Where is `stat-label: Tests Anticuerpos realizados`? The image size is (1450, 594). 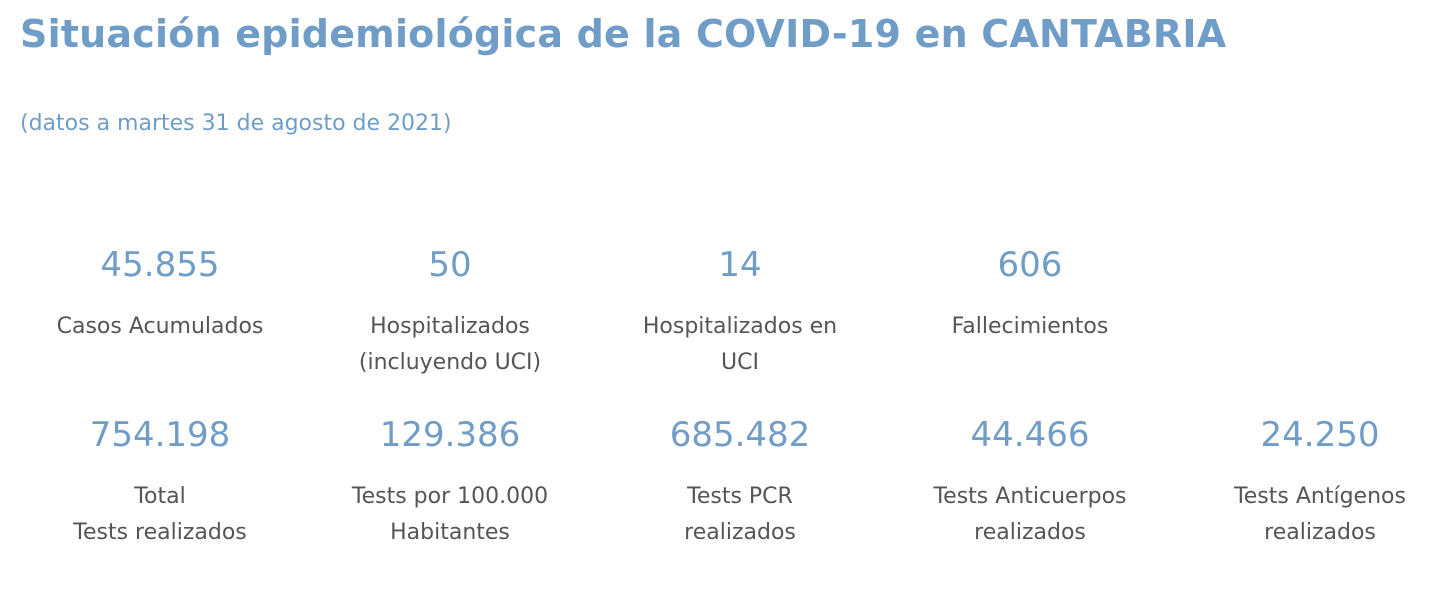 stat-label: Tests Anticuerpos realizados is located at coordinates (1030, 514).